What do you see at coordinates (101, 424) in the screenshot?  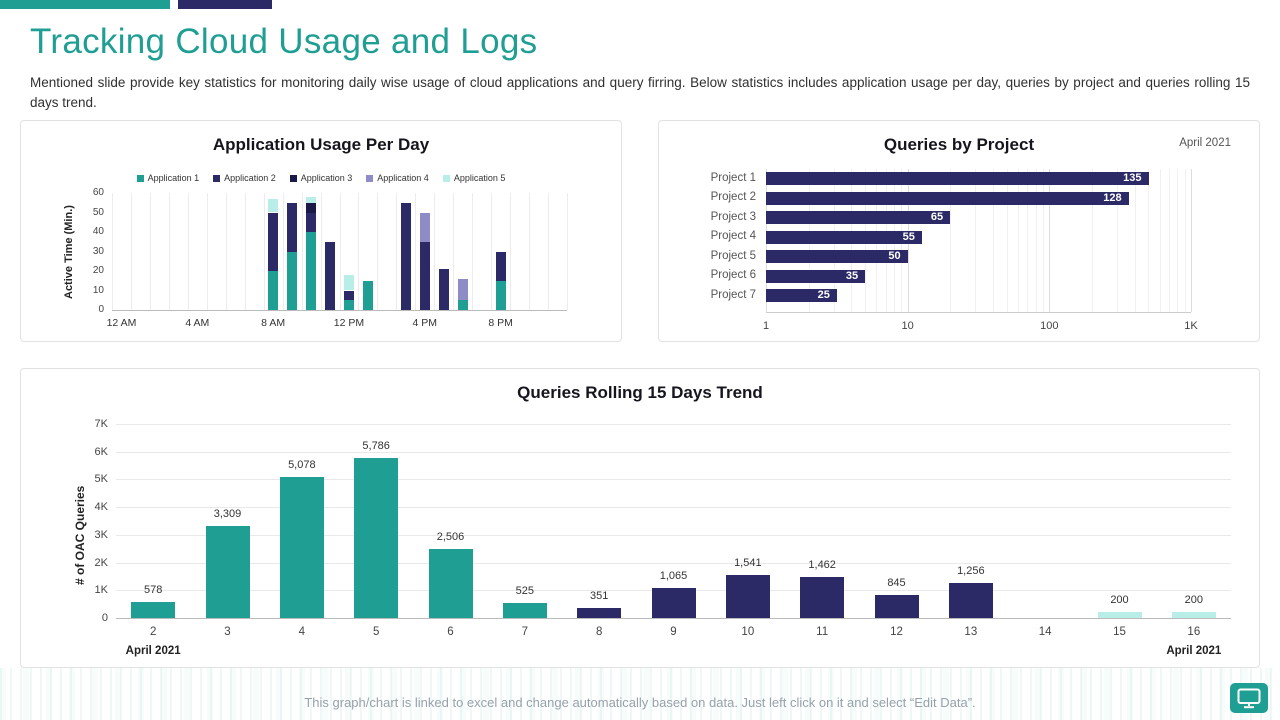 I see `y-tick-label: 7K` at bounding box center [101, 424].